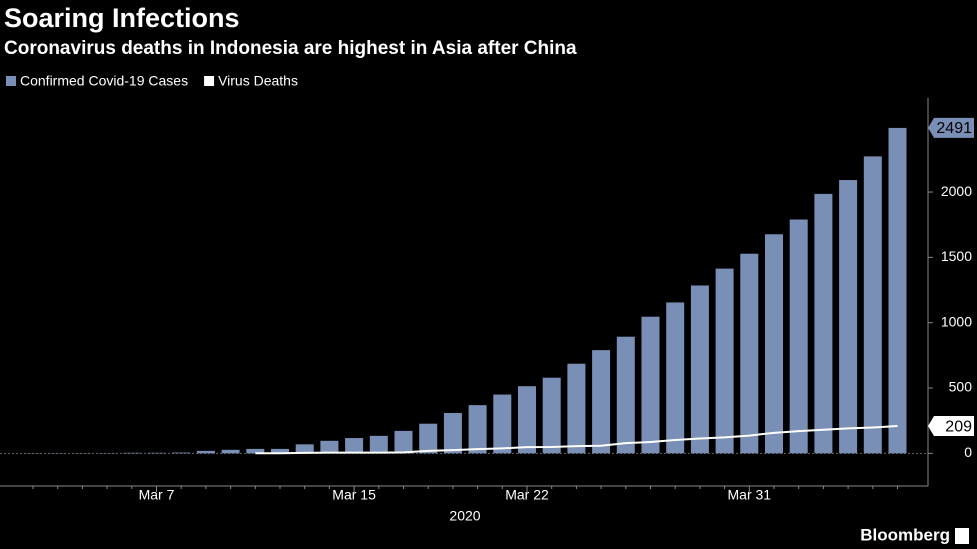 This screenshot has height=549, width=977. I want to click on end-label: 2491, so click(954, 128).